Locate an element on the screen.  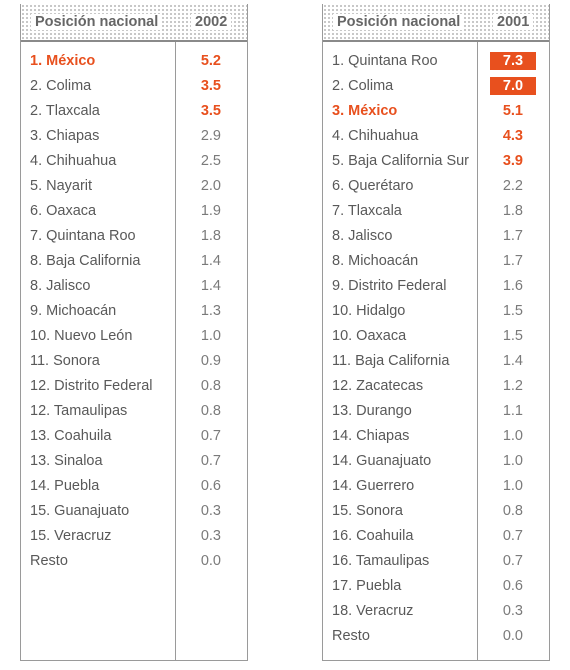
row-value: 2.9 is located at coordinates (210, 136).